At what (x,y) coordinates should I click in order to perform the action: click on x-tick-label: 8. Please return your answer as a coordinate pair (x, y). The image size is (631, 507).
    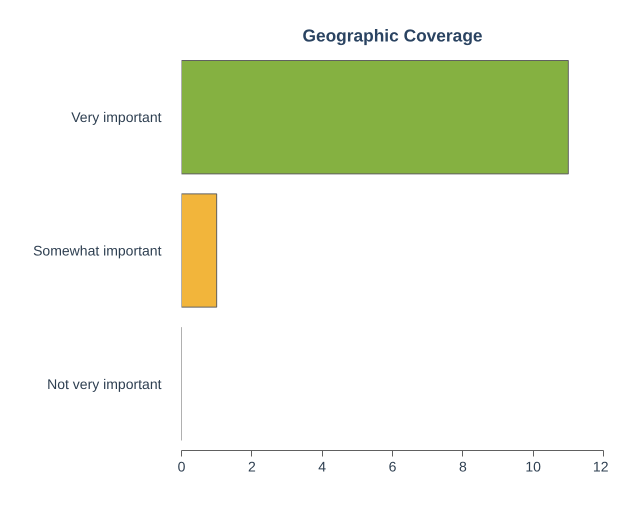
    Looking at the image, I should click on (462, 466).